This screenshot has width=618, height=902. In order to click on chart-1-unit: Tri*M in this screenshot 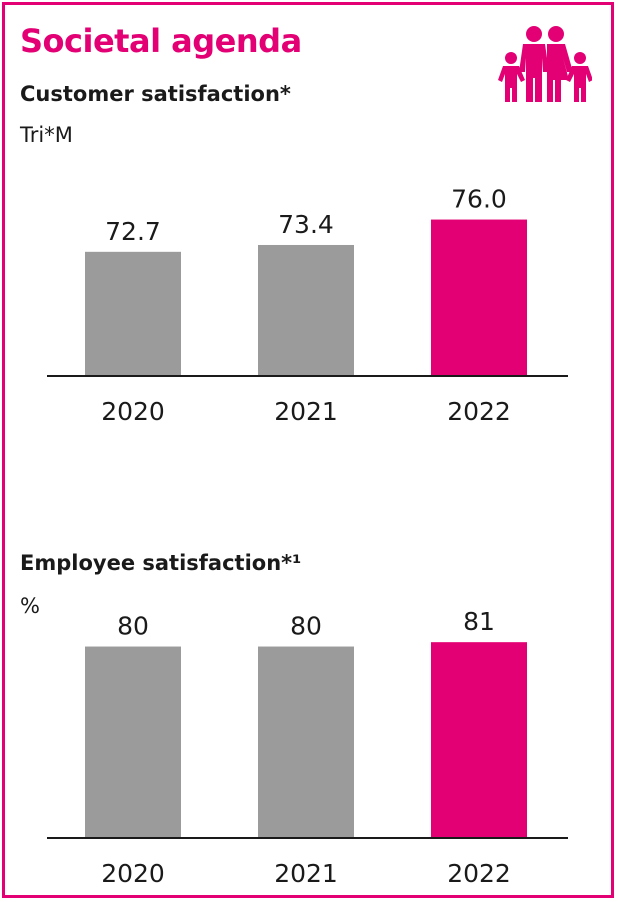, I will do `click(46, 135)`.